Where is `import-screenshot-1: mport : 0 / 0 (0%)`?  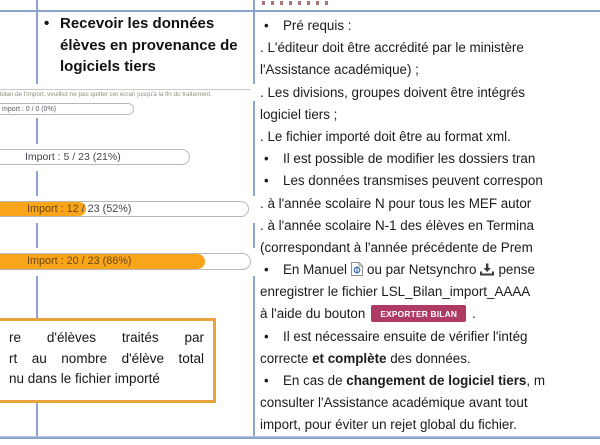 import-screenshot-1: mport : 0 / 0 (0%) is located at coordinates (71, 109).